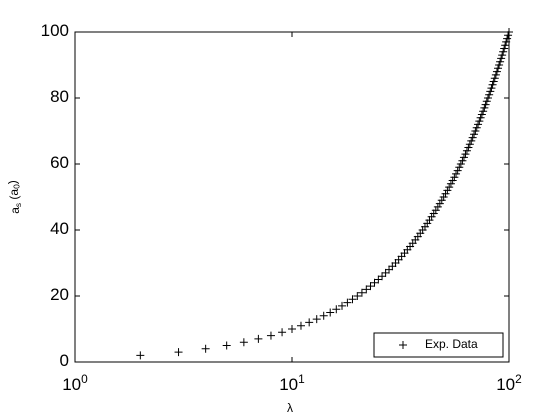 The height and width of the screenshot is (420, 560). Describe the element at coordinates (59, 162) in the screenshot. I see `y-tick-label: 60` at that location.